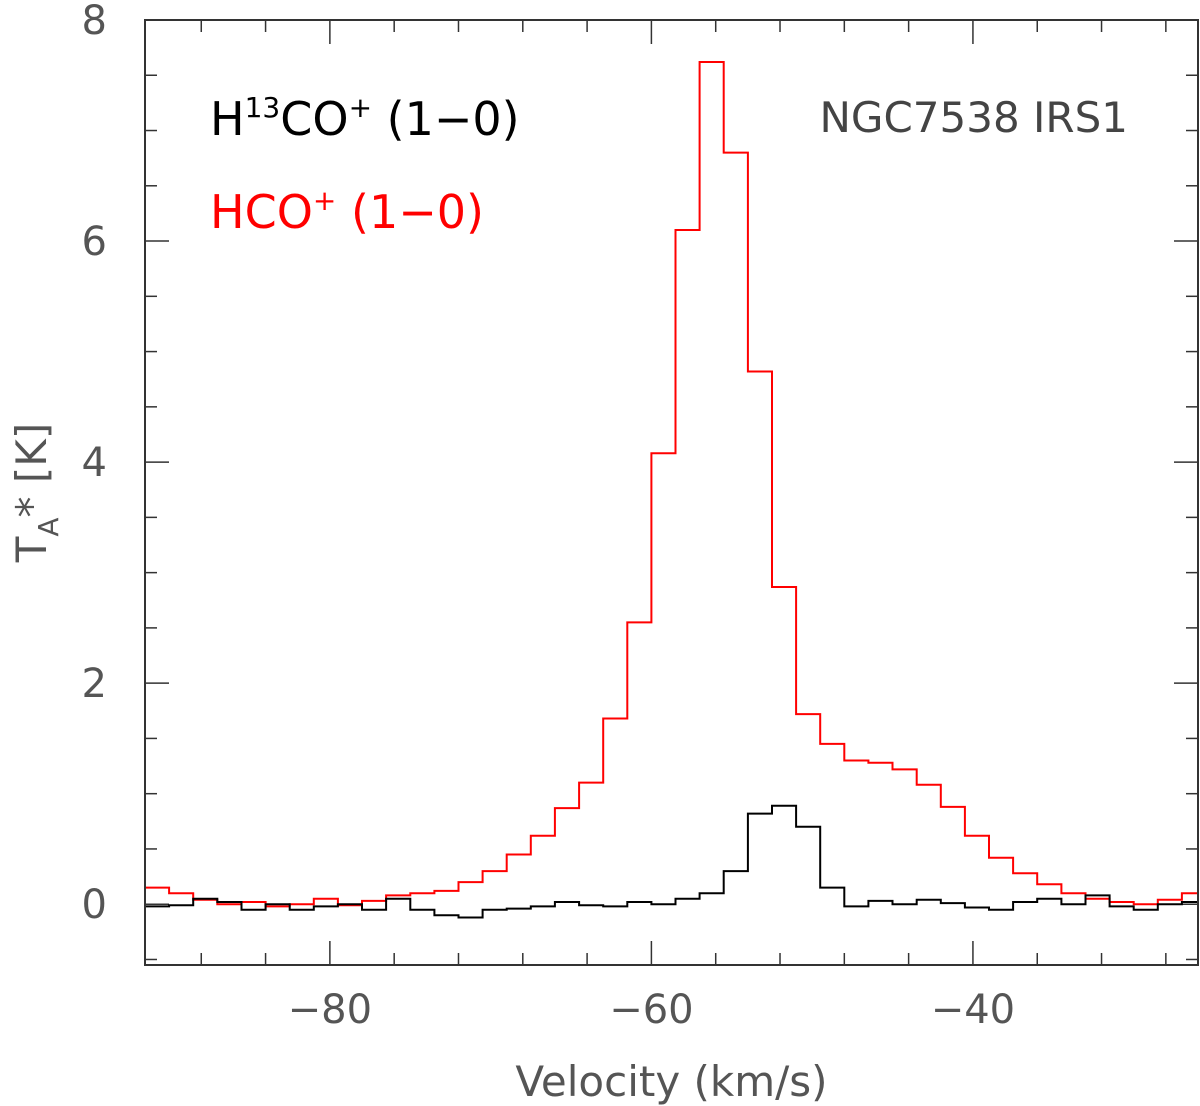 The height and width of the screenshot is (1106, 1200). I want to click on y-tick-label: 0, so click(94, 905).